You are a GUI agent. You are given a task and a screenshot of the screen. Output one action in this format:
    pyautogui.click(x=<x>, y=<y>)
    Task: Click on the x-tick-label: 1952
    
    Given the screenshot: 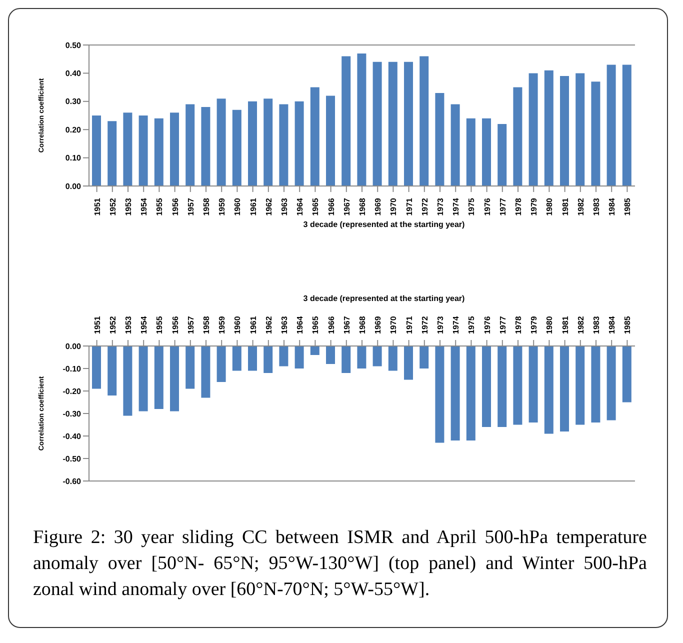 What is the action you would take?
    pyautogui.click(x=113, y=206)
    